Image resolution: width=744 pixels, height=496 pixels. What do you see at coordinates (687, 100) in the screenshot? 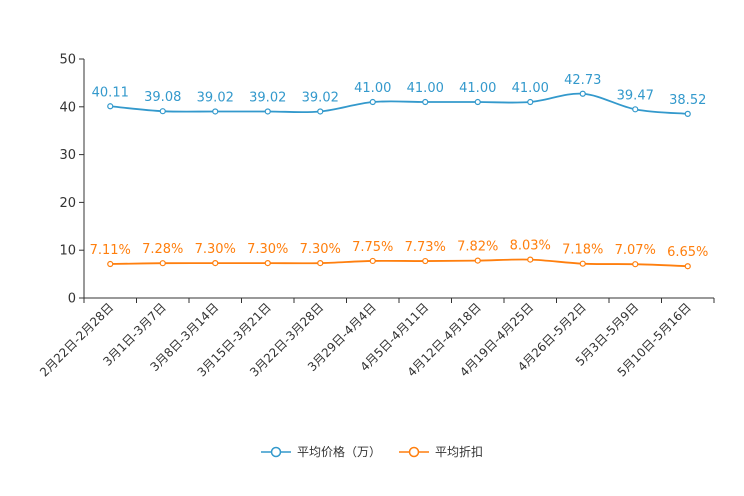
I see `data-label: 38.52` at bounding box center [687, 100].